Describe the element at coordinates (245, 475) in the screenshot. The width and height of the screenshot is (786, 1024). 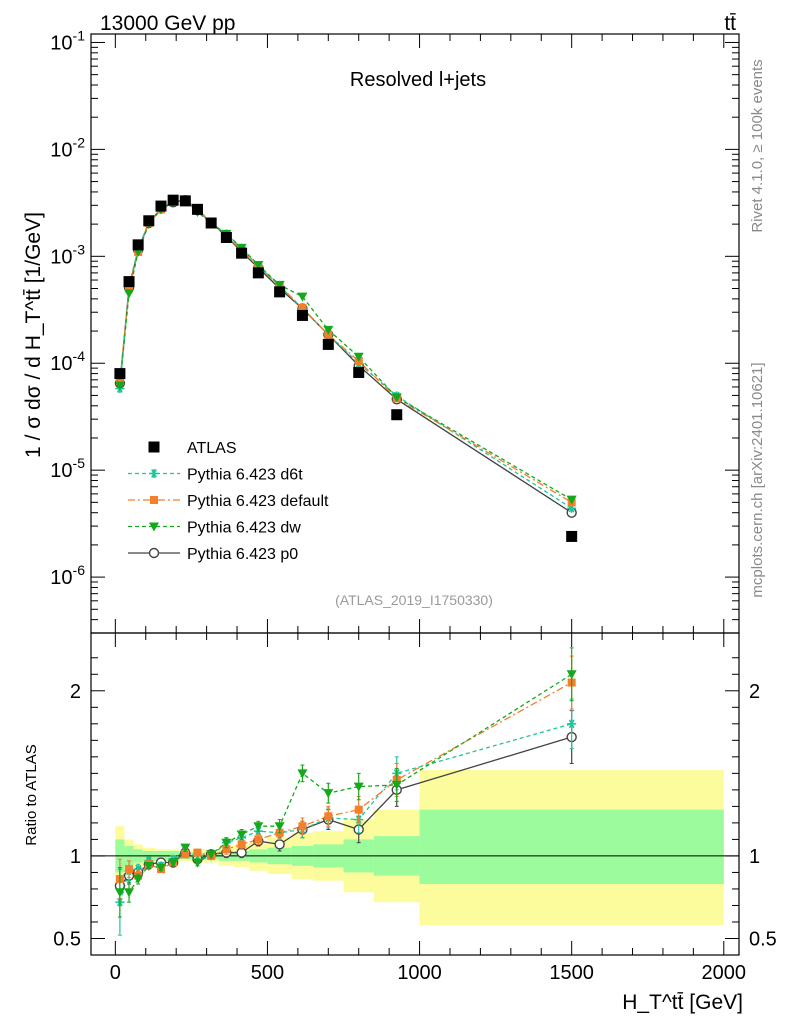
I see `legend-label-d6t: Pythia 6.423 d6t` at that location.